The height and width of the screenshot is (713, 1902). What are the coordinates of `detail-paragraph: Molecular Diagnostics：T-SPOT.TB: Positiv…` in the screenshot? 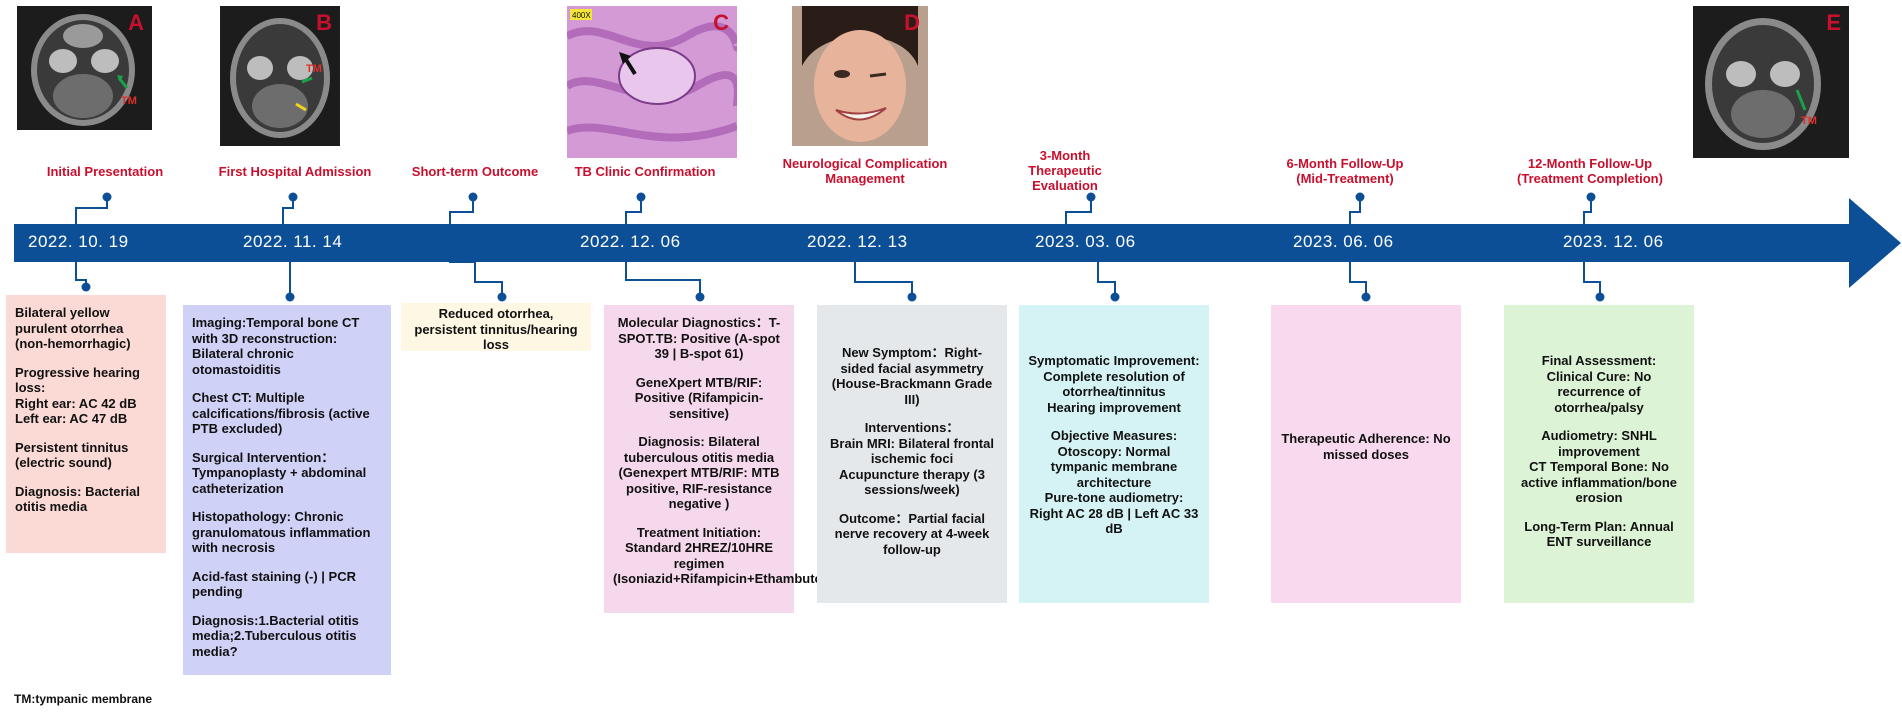 It's located at (699, 338).